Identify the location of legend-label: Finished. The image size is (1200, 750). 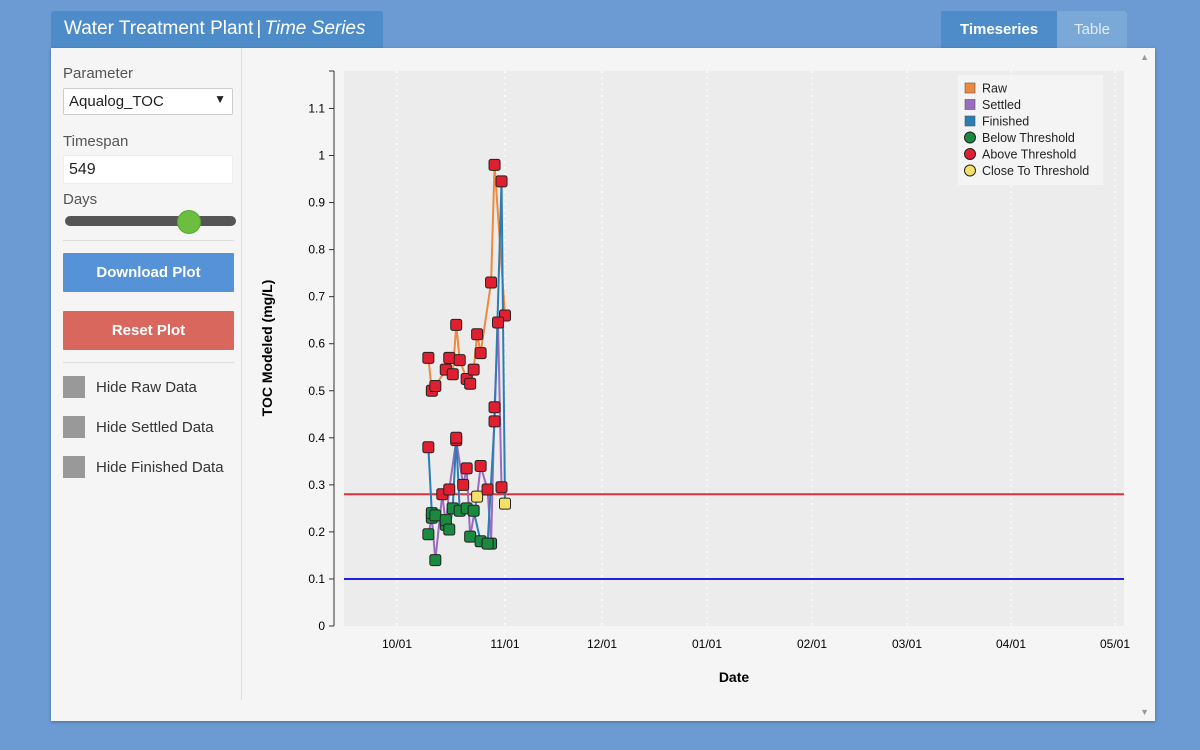
(1005, 122).